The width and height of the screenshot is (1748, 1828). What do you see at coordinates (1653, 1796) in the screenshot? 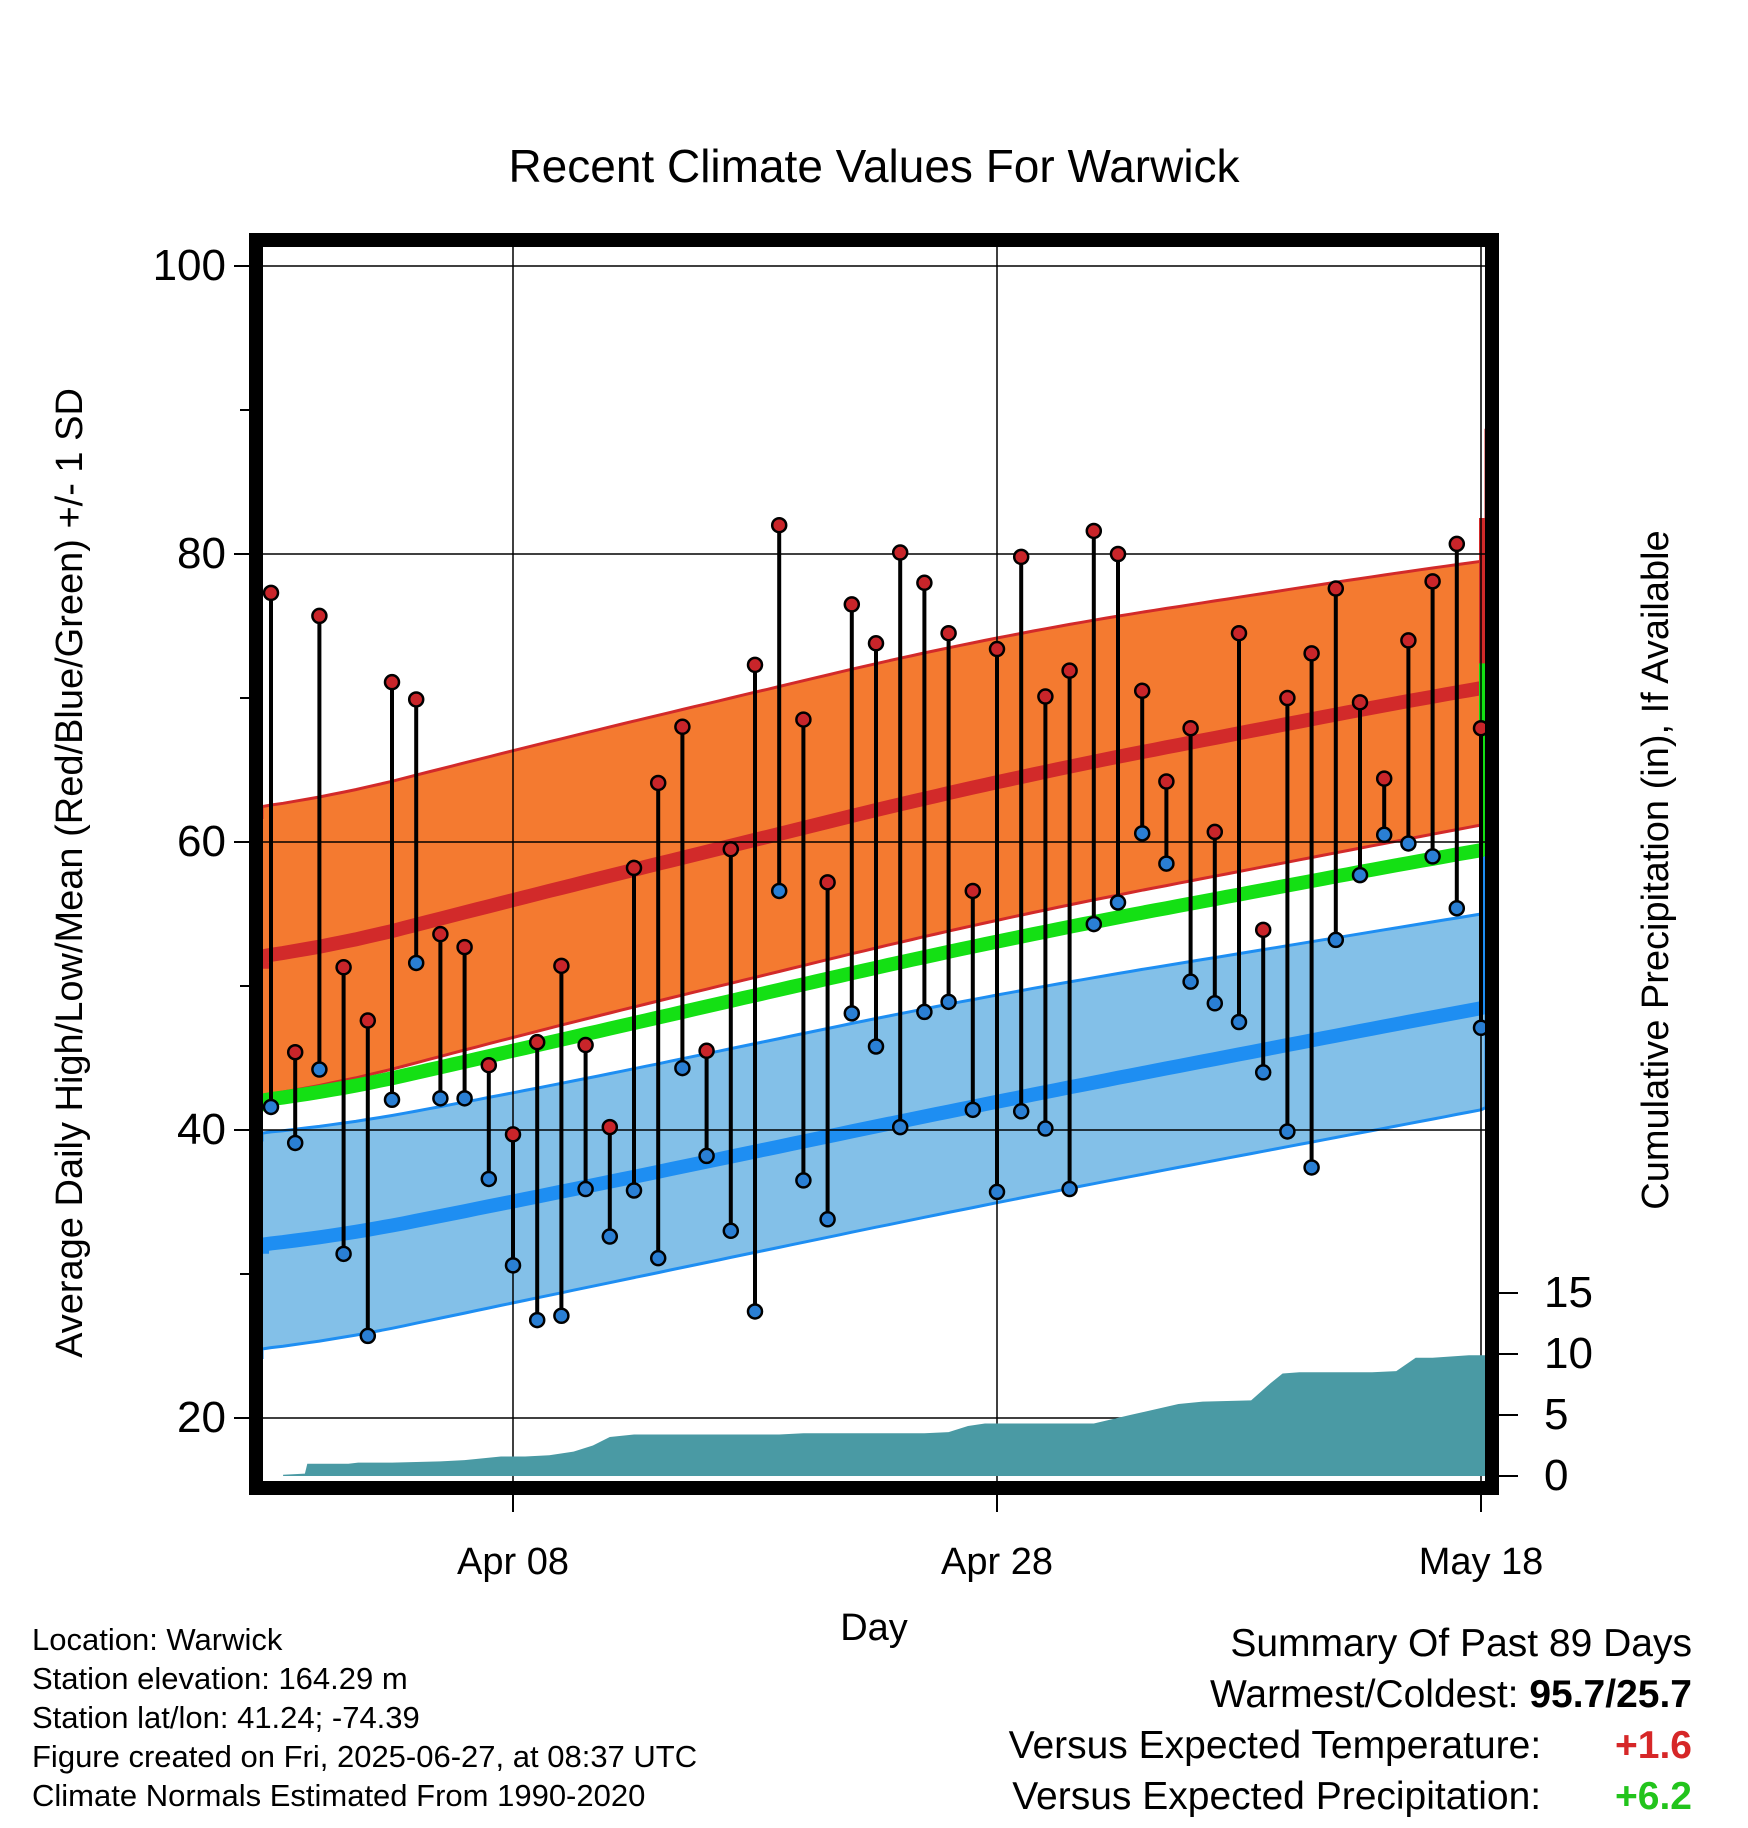
I see `precip-value: +6.2` at bounding box center [1653, 1796].